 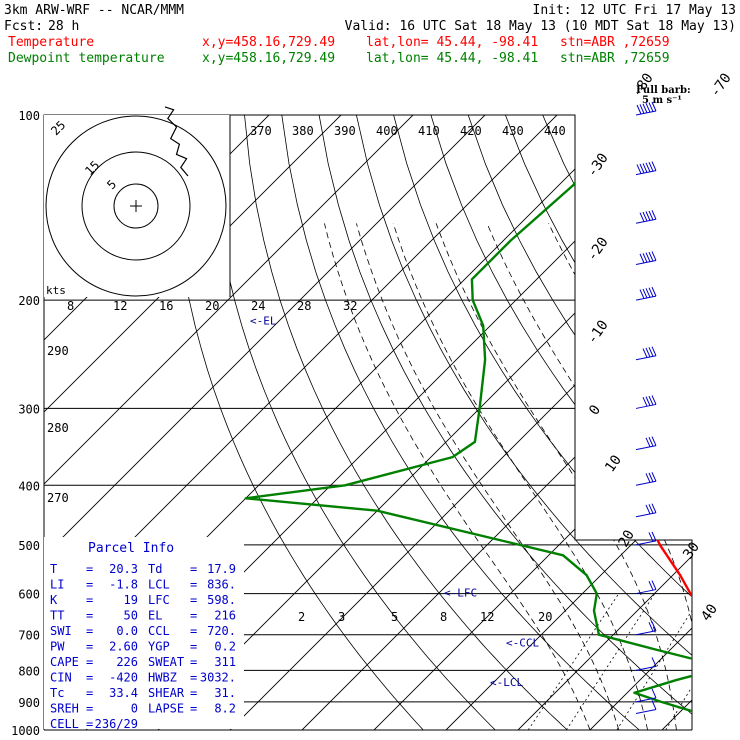 I want to click on hodograph-speed-label: 16, so click(x=166, y=306).